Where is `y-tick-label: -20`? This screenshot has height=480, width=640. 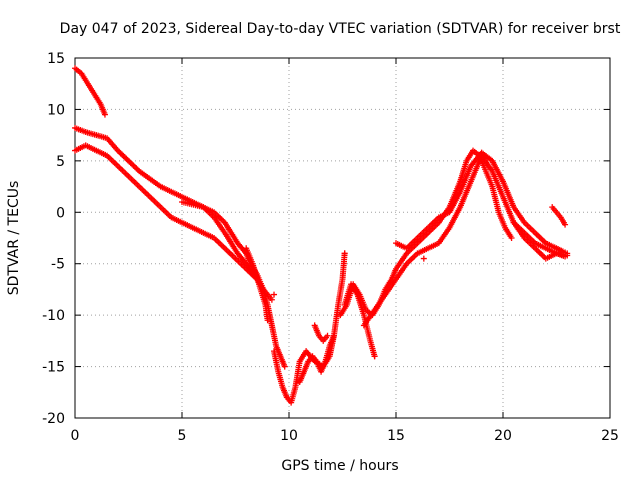
y-tick-label: -20 is located at coordinates (53, 419).